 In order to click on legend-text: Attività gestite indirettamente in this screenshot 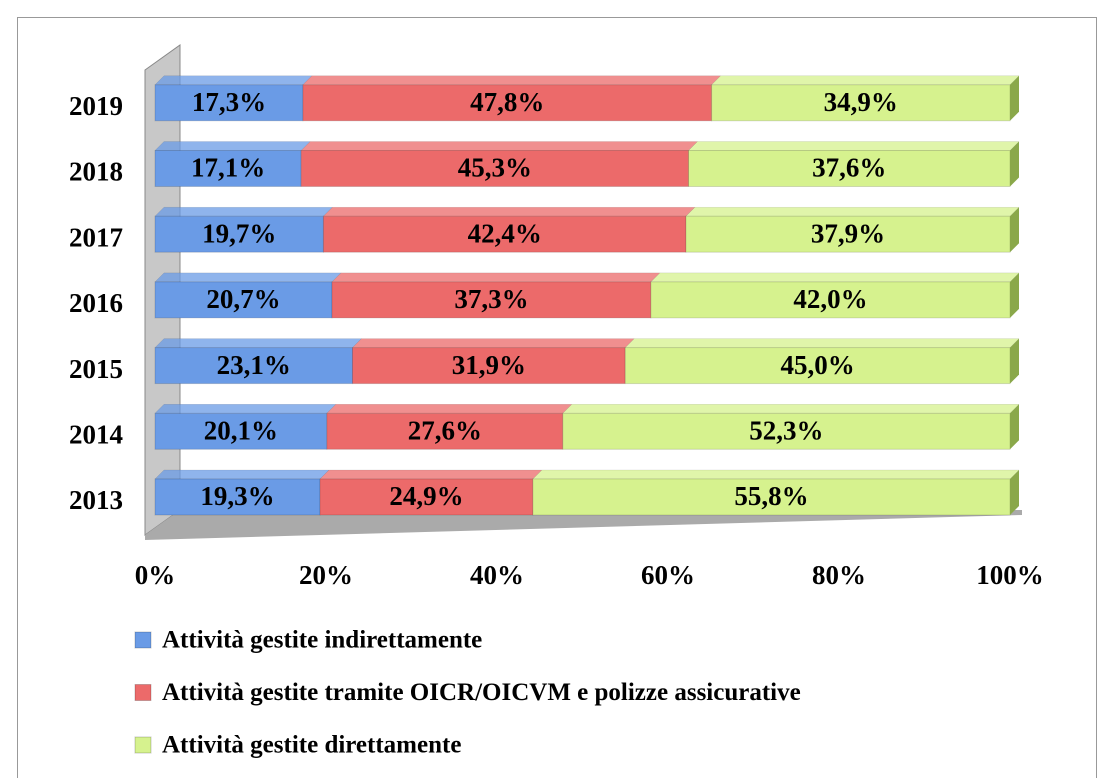, I will do `click(322, 640)`.